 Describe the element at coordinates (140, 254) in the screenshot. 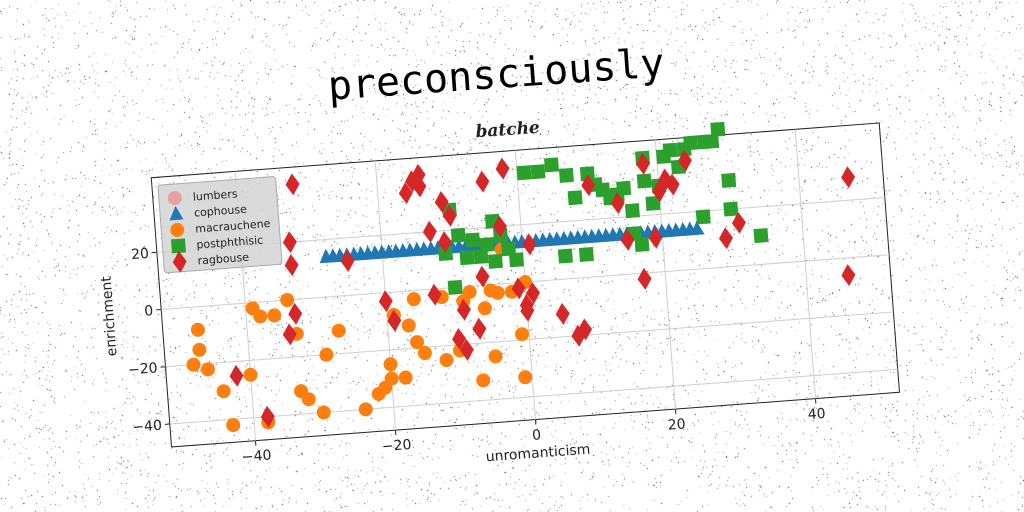

I see `y-tick-label: 20` at that location.